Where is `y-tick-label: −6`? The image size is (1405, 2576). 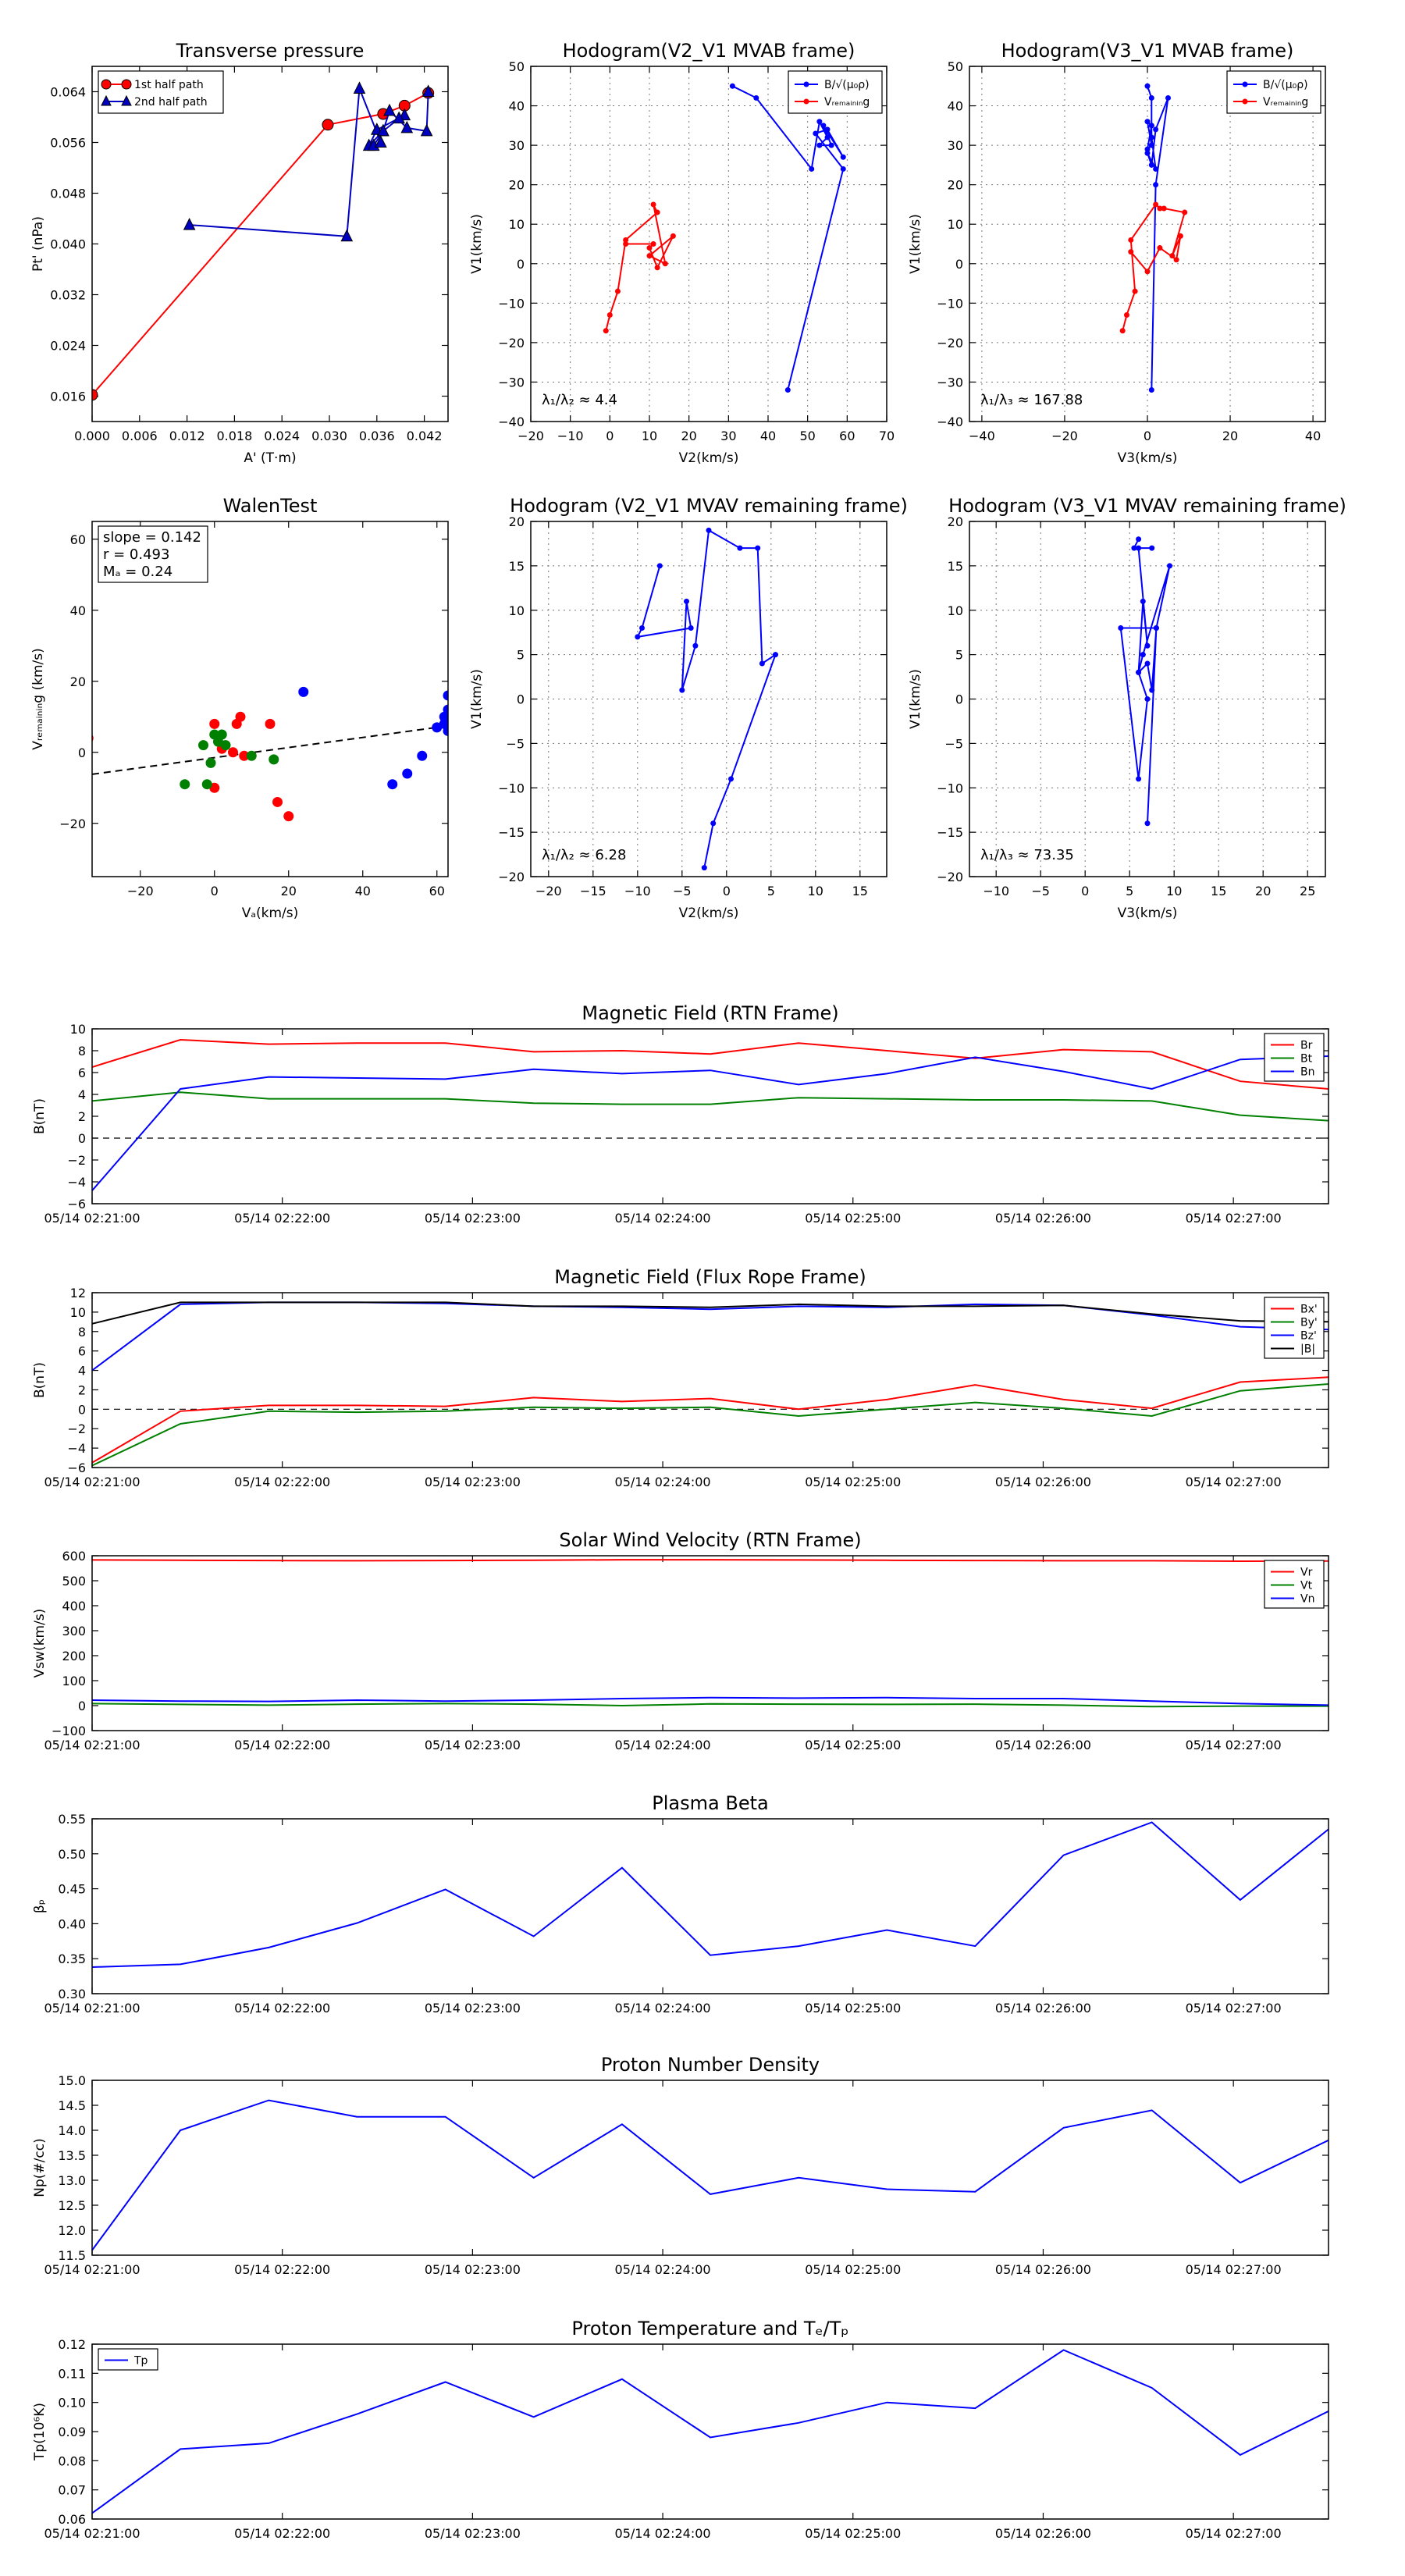 y-tick-label: −6 is located at coordinates (76, 1468).